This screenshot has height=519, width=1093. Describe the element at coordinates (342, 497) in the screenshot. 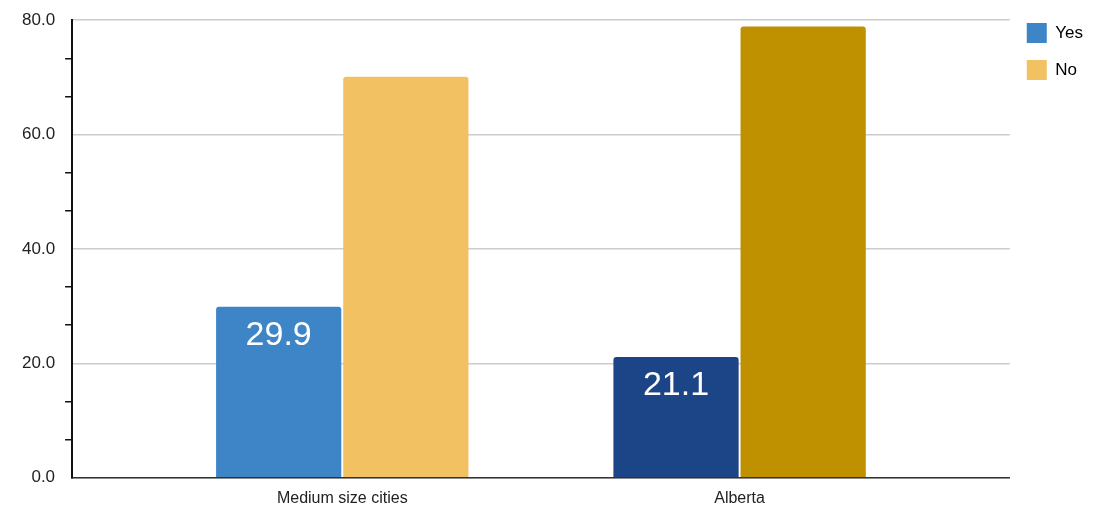

I see `x-tick-label: Medium size cities` at that location.